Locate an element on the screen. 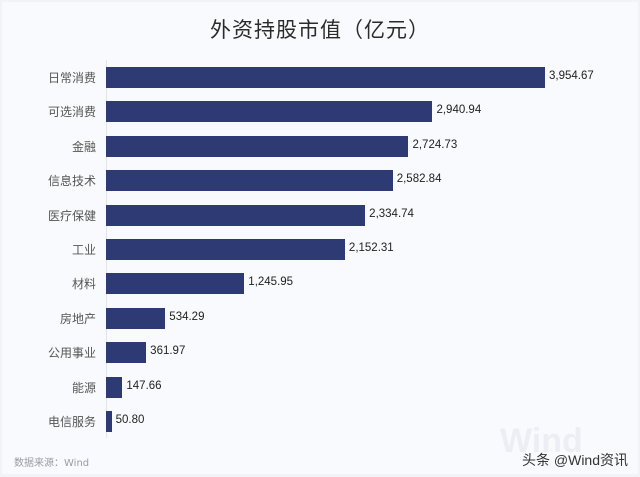 The height and width of the screenshot is (477, 640). value-label: 534.29 is located at coordinates (187, 316).